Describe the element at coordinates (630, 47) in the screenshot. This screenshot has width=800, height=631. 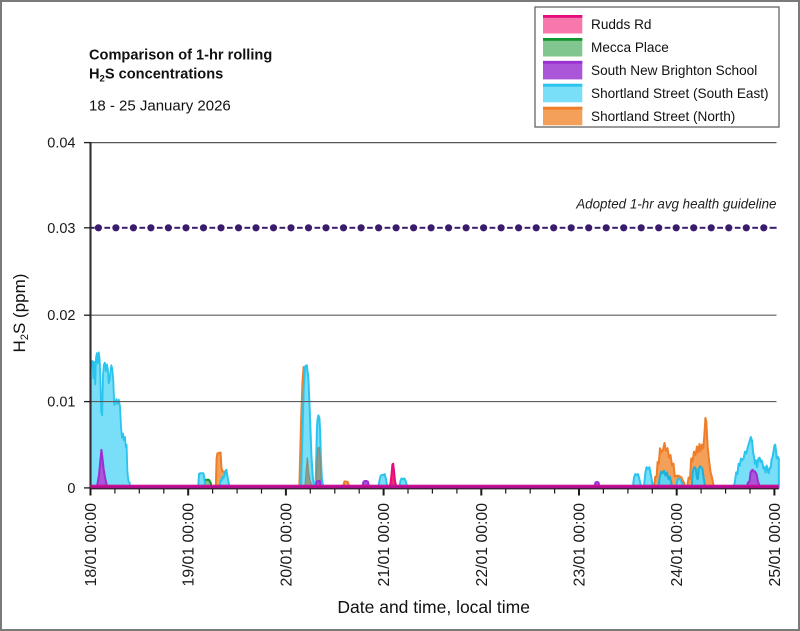
I see `svg-text: Mecca Place` at that location.